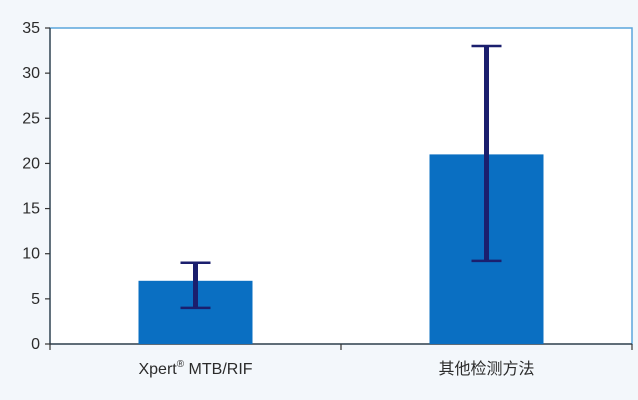  Describe the element at coordinates (35, 344) in the screenshot. I see `y-tick-label: 0` at that location.